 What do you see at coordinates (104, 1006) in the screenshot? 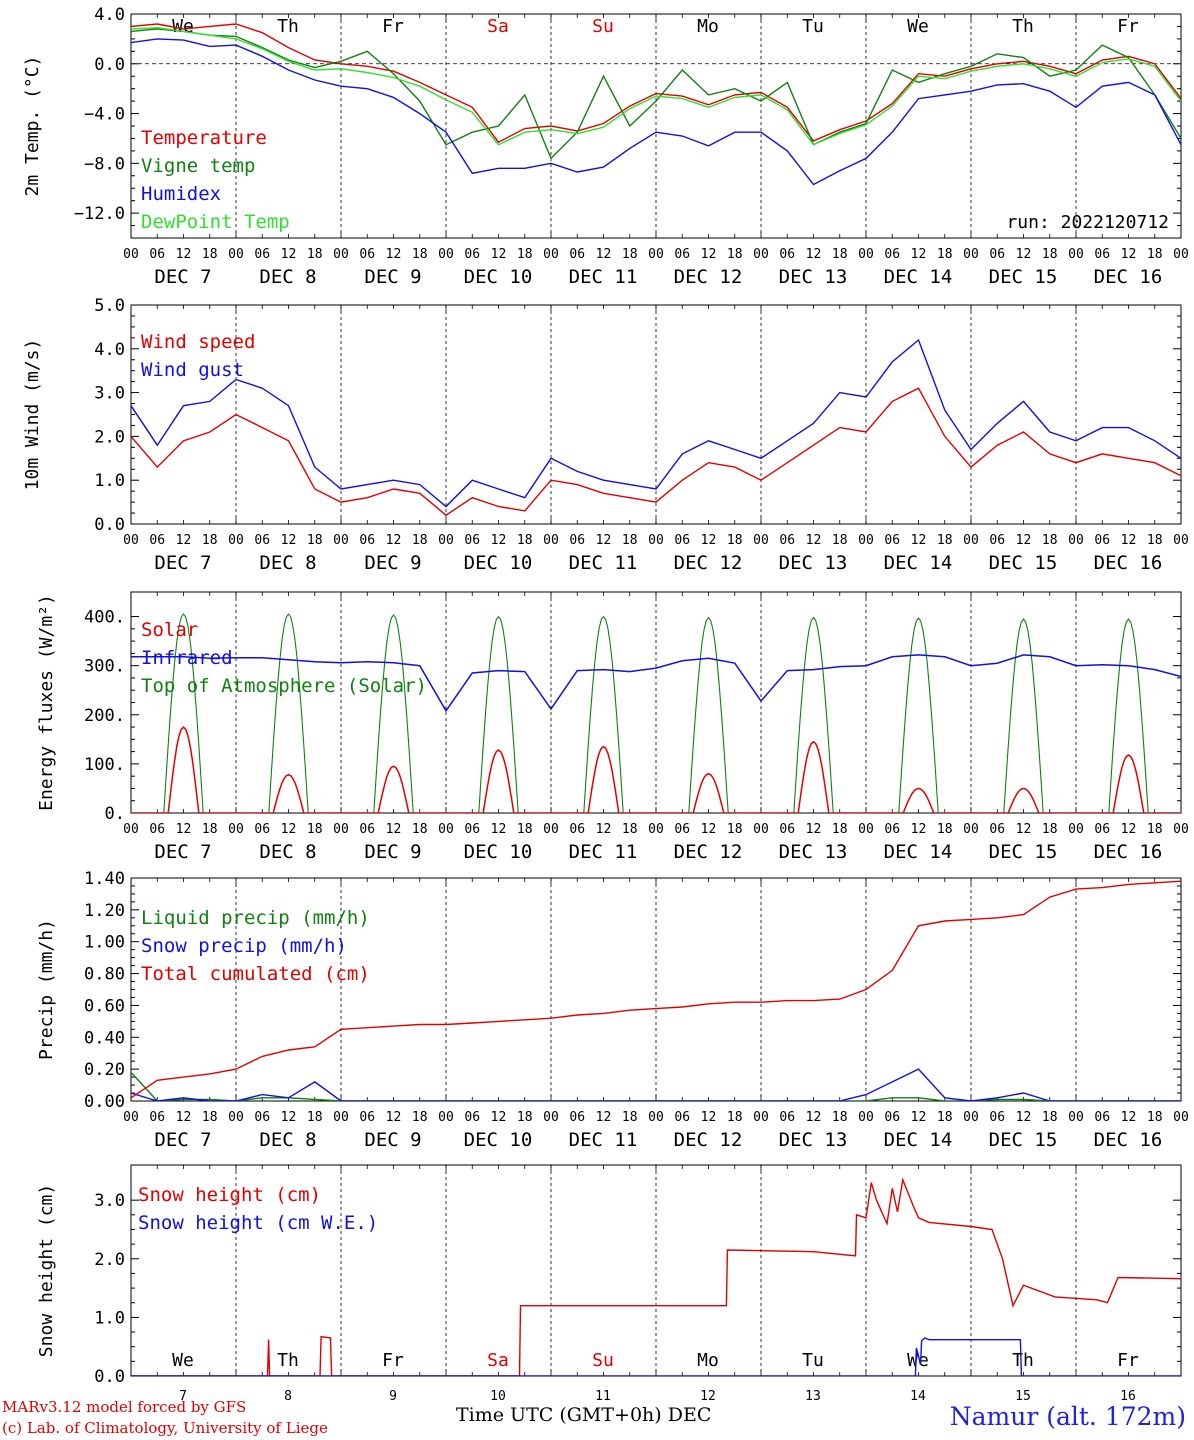
I see `y-tick-label: 0.60` at bounding box center [104, 1006].